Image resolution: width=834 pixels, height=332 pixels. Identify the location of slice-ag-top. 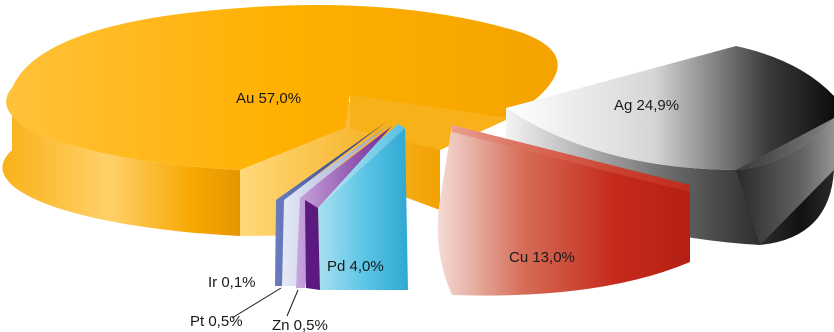
(670, 108).